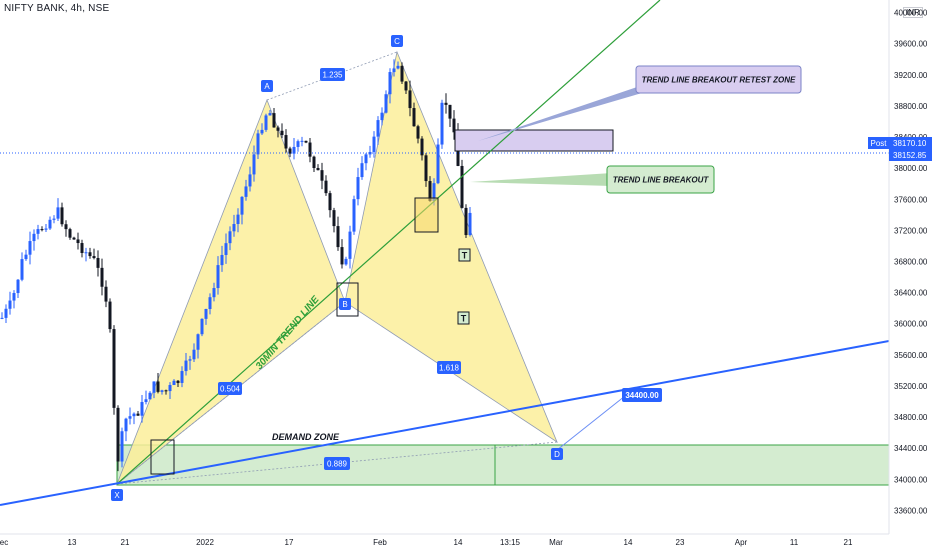  Describe the element at coordinates (592, 179) in the screenshot. I see `callout-breakout: TREND LINE BREAKOUT` at that location.